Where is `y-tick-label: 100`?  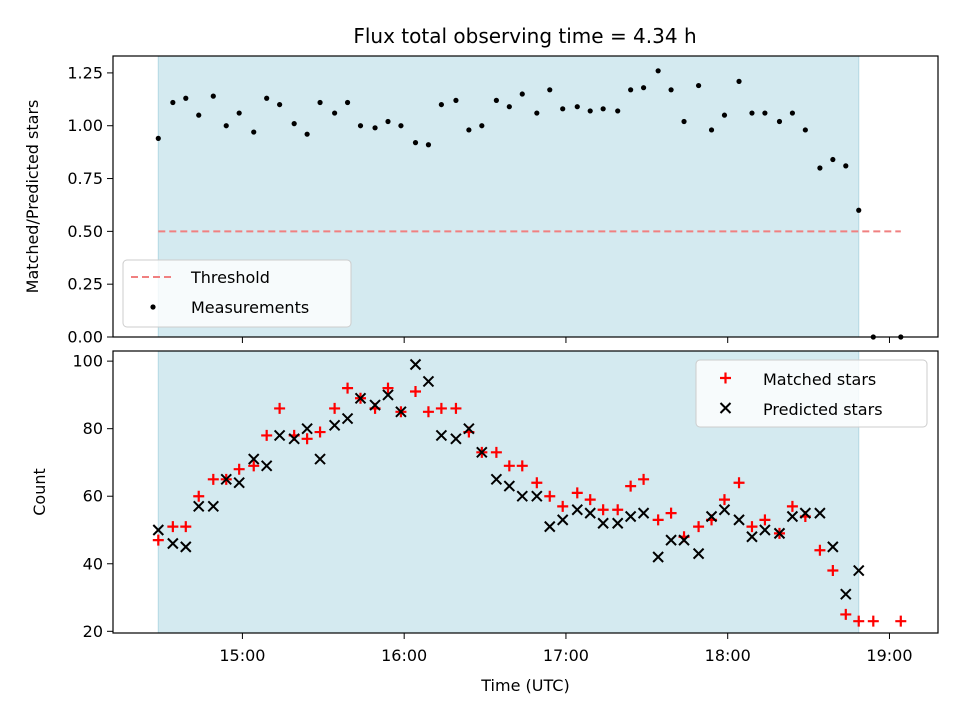 y-tick-label: 100 is located at coordinates (87, 361).